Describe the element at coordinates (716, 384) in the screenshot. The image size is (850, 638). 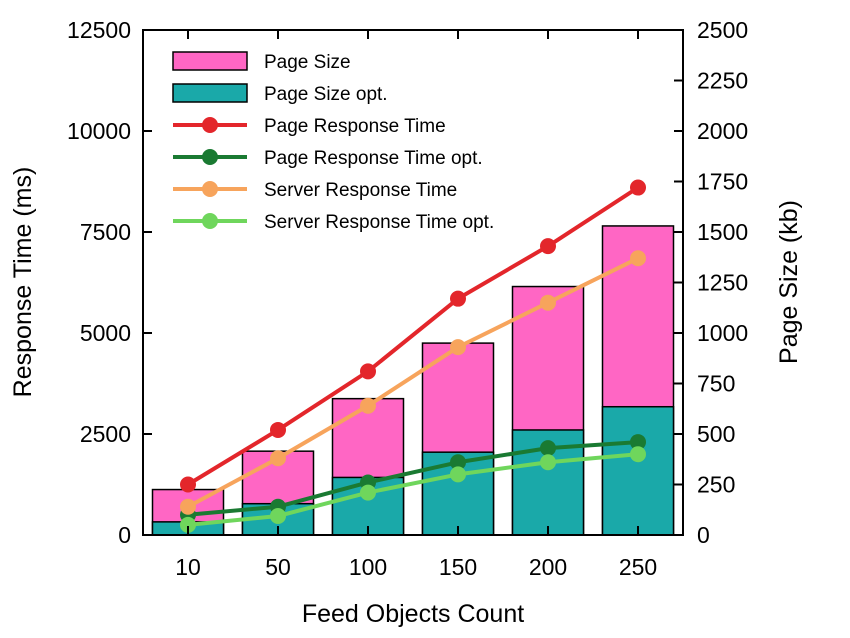
I see `y-right-tick-label: 750` at that location.